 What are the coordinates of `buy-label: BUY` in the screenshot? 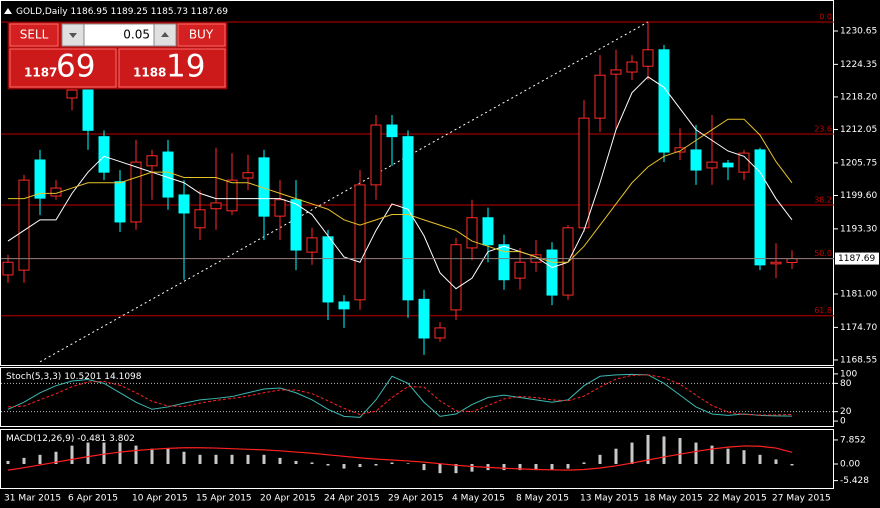 It's located at (201, 35).